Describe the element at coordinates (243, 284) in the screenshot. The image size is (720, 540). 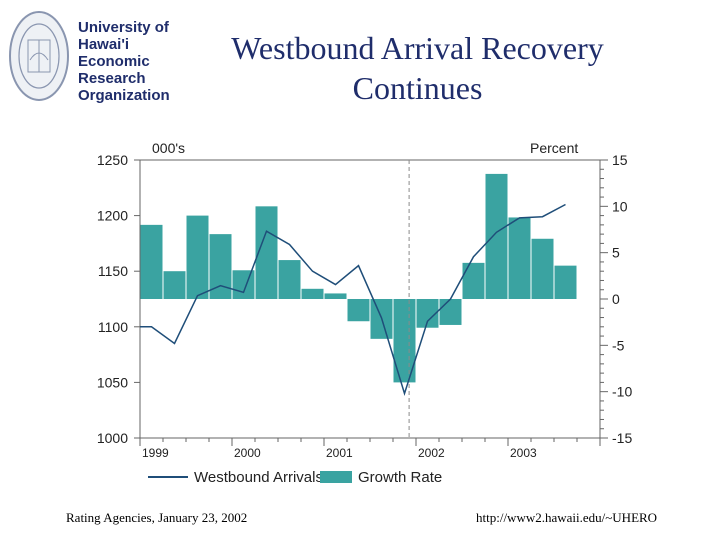
I see `growth-bar-2000Q1` at that location.